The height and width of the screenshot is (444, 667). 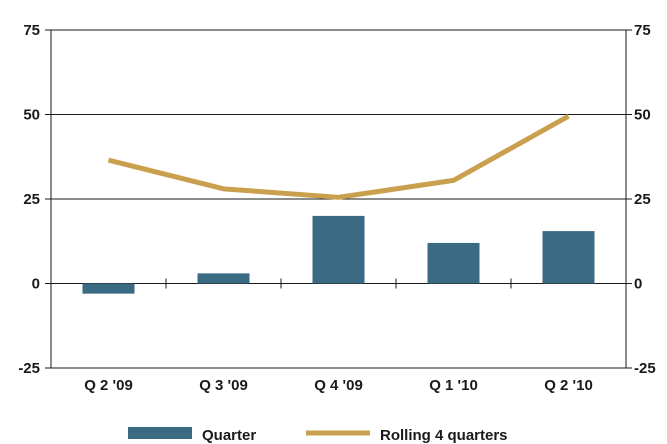 I want to click on y-axis-right-ticks: -25 0 25 50 75, so click(x=641, y=199).